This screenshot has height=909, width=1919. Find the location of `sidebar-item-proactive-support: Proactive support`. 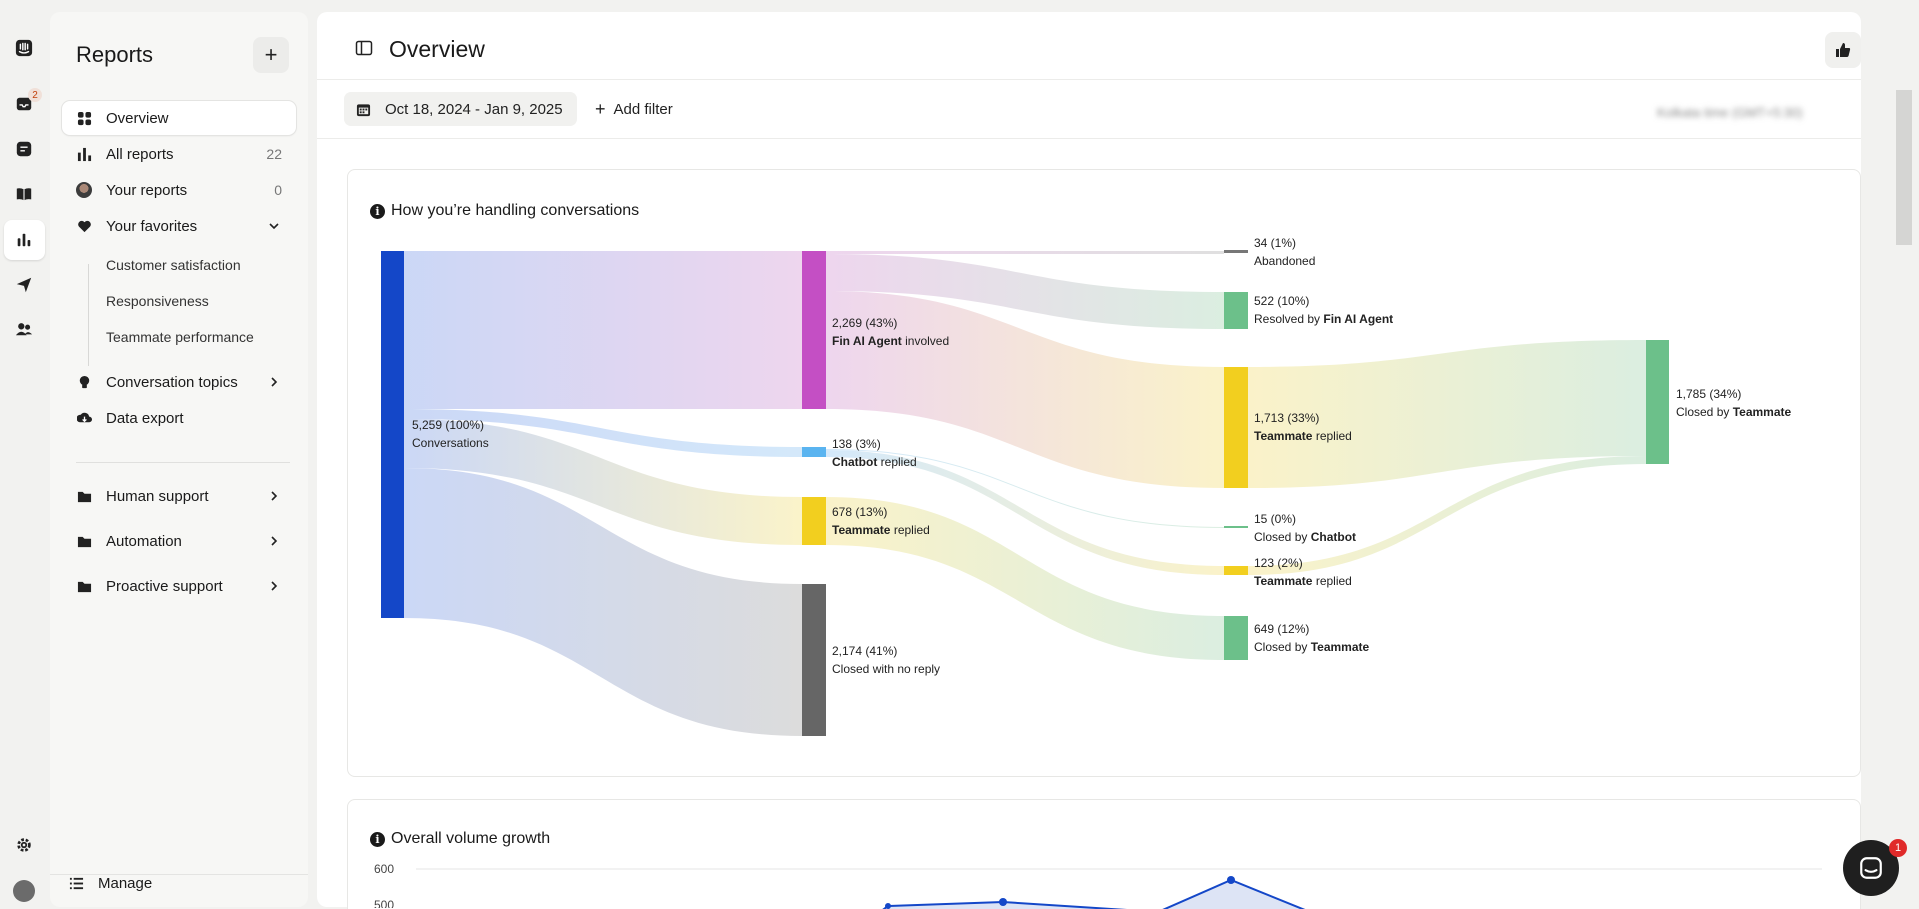

sidebar-item-proactive-support: Proactive support is located at coordinates (179, 586).